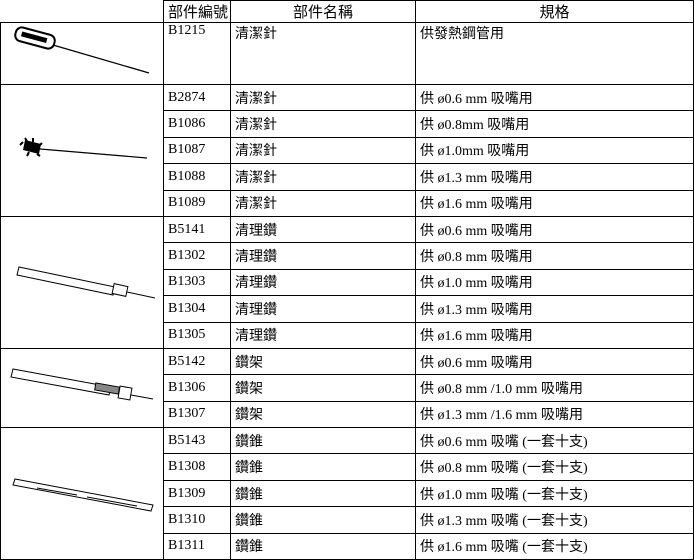  I want to click on blank, so click(82, 12).